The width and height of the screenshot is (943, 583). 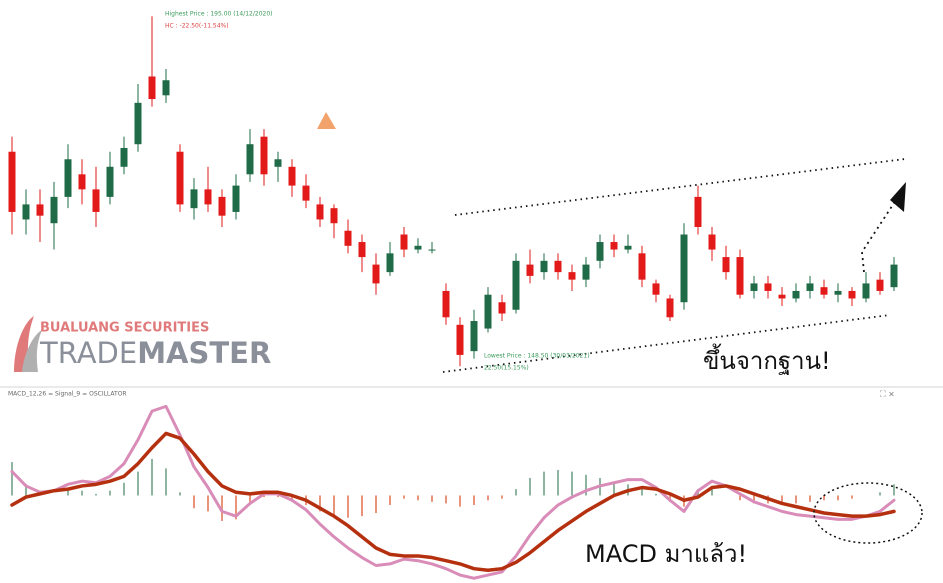 I want to click on high-change: HC : -22.50(-11.54%), so click(x=197, y=26).